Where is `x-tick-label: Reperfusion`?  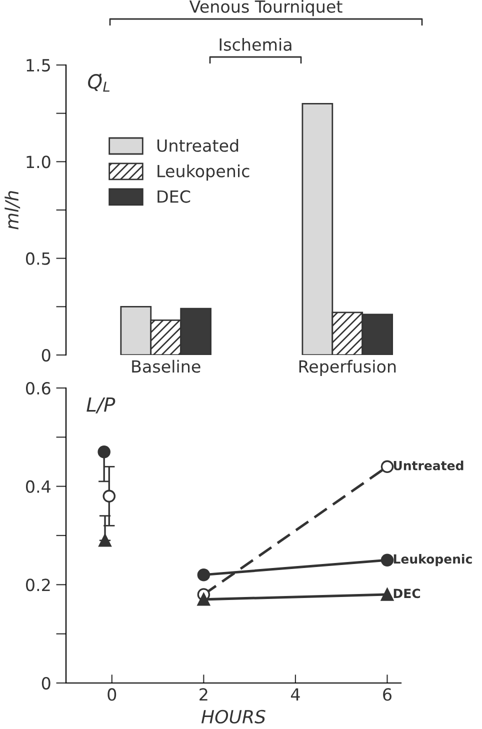 x-tick-label: Reperfusion is located at coordinates (347, 368).